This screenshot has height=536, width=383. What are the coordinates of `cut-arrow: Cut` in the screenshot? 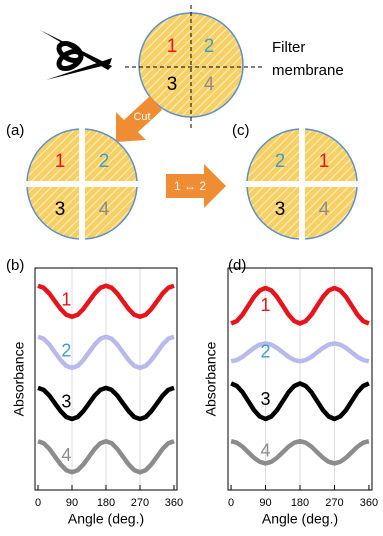 It's located at (139, 119).